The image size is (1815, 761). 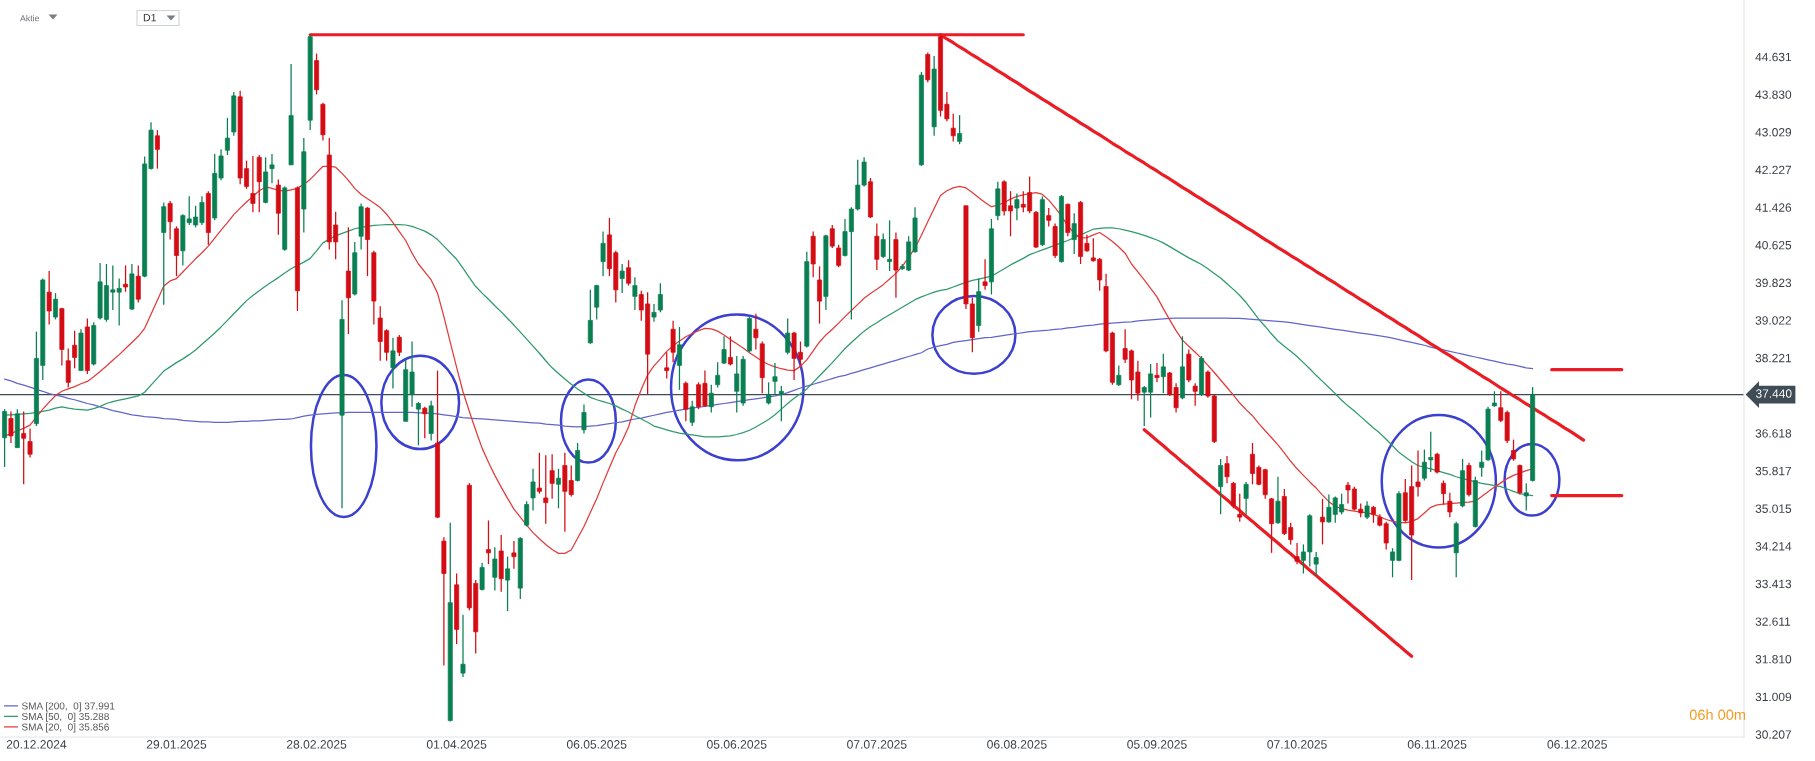 What do you see at coordinates (877, 744) in the screenshot?
I see `x-tick-label: 07.07.2025` at bounding box center [877, 744].